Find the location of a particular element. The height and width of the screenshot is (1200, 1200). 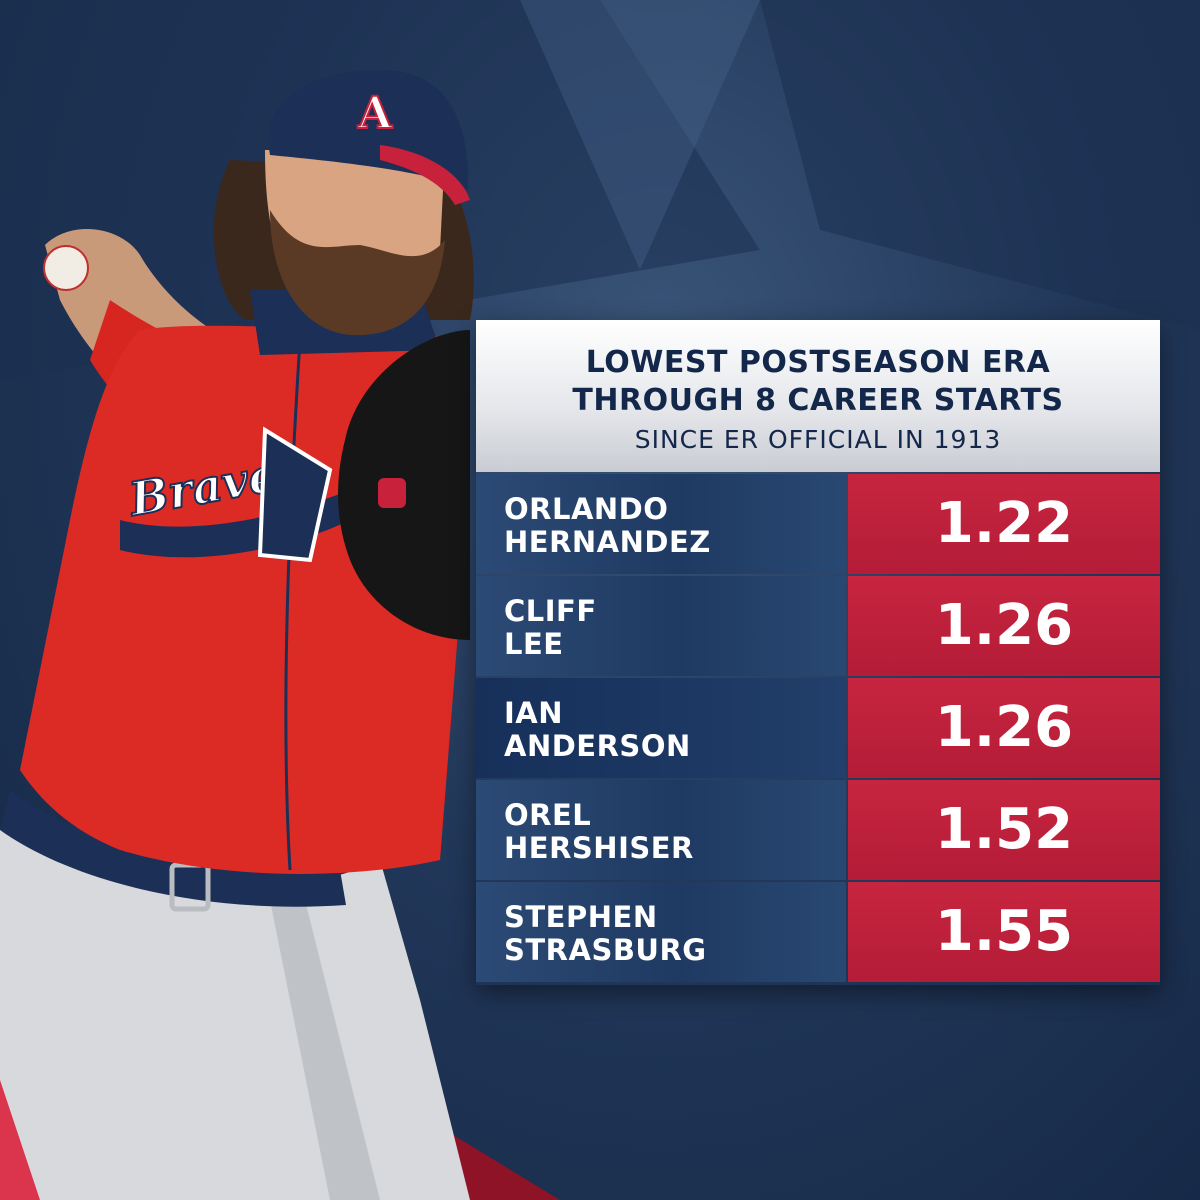

player-first-name: OREL is located at coordinates (548, 815).